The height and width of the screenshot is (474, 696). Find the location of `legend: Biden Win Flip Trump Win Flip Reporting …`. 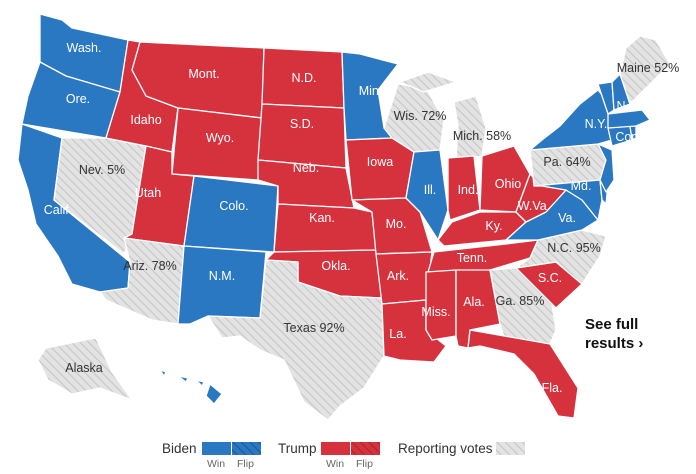

legend: Biden Win Flip Trump Win Flip Reporting … is located at coordinates (348, 455).